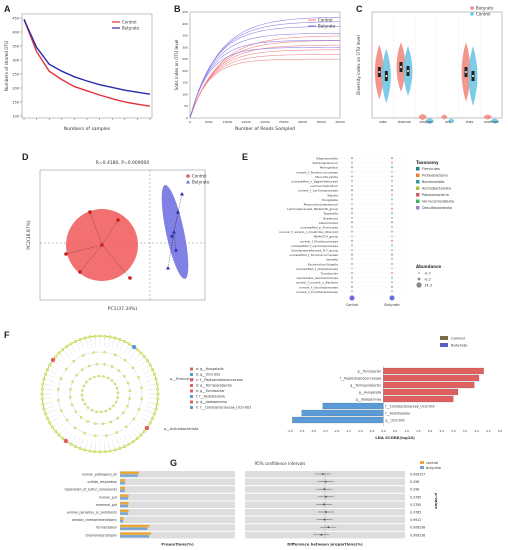 The height and width of the screenshot is (550, 508). What do you see at coordinates (383, 122) in the screenshot?
I see `x-tick-label: sobs` at bounding box center [383, 122].